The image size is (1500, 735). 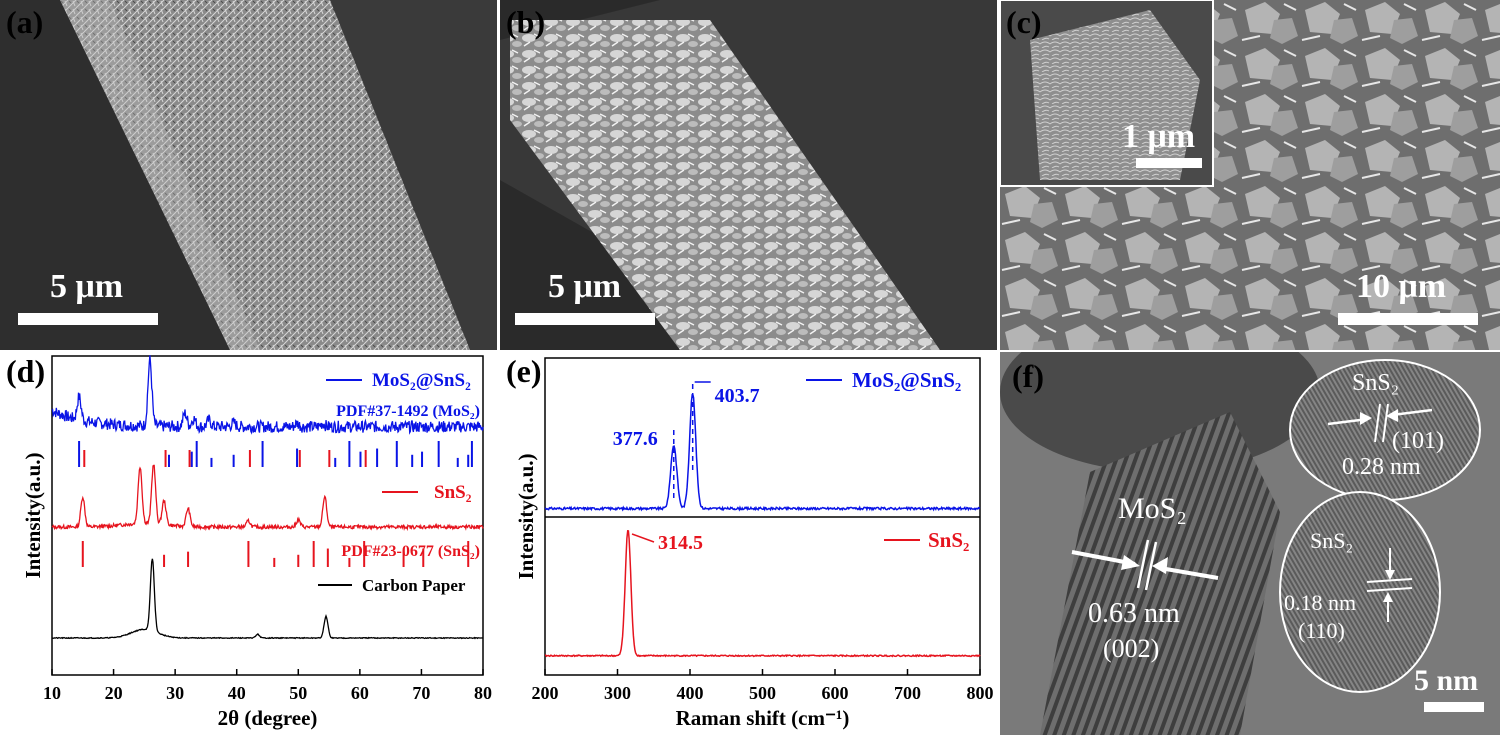 I want to click on raman-x-tick-label: 700, so click(x=907, y=693).